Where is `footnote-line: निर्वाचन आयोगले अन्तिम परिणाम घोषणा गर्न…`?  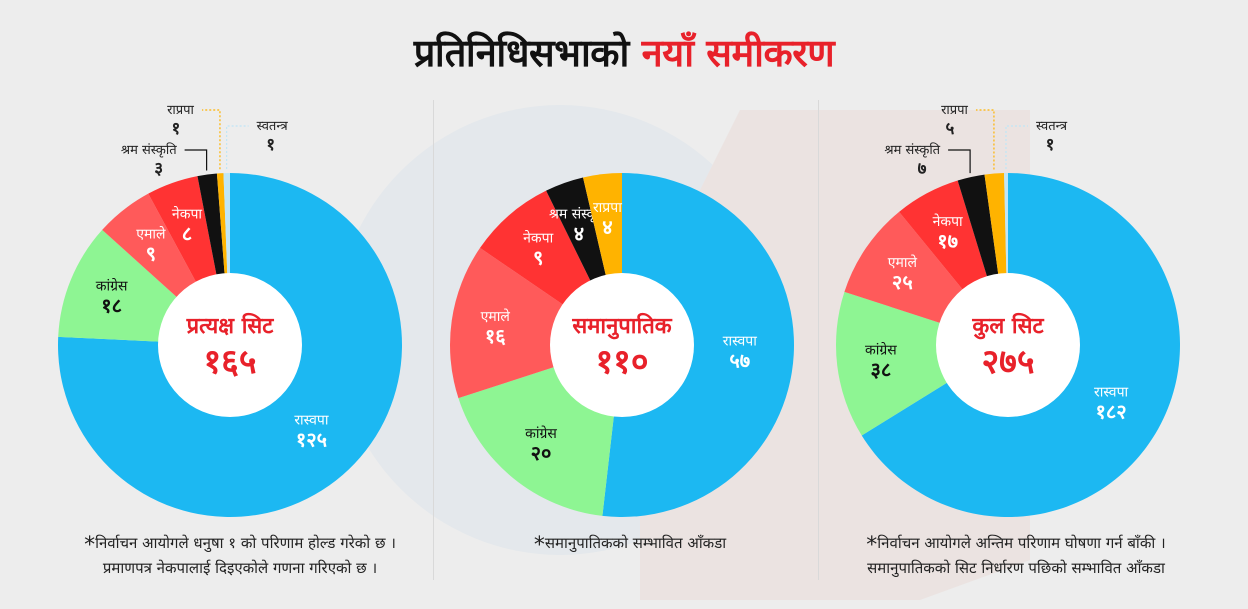
footnote-line: निर्वाचन आयोगले अन्तिम परिणाम घोषणा गर्न… is located at coordinates (1021, 543).